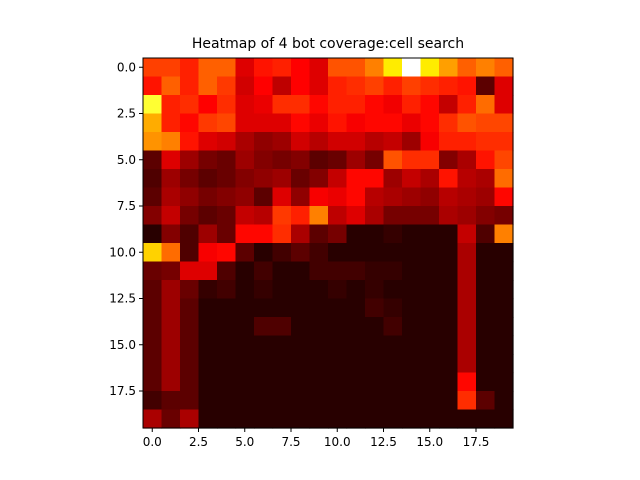 The image size is (640, 480). I want to click on y-tick-label: 17.5, so click(122, 391).